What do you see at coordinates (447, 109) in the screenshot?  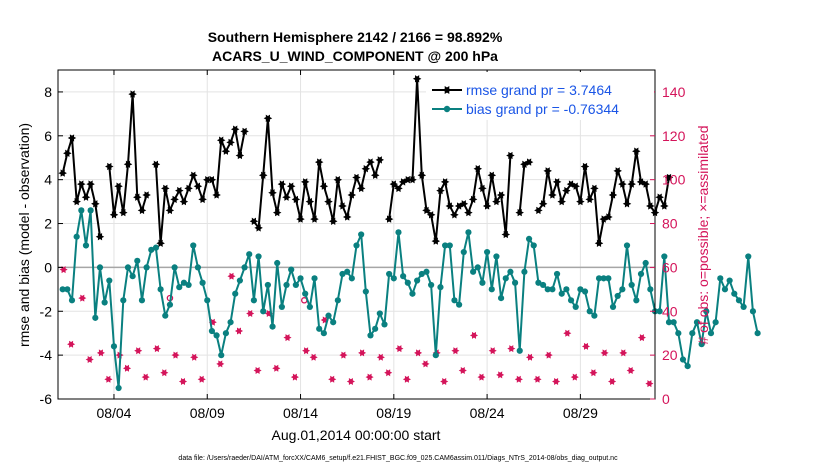 I see `legend-bias-marker` at bounding box center [447, 109].